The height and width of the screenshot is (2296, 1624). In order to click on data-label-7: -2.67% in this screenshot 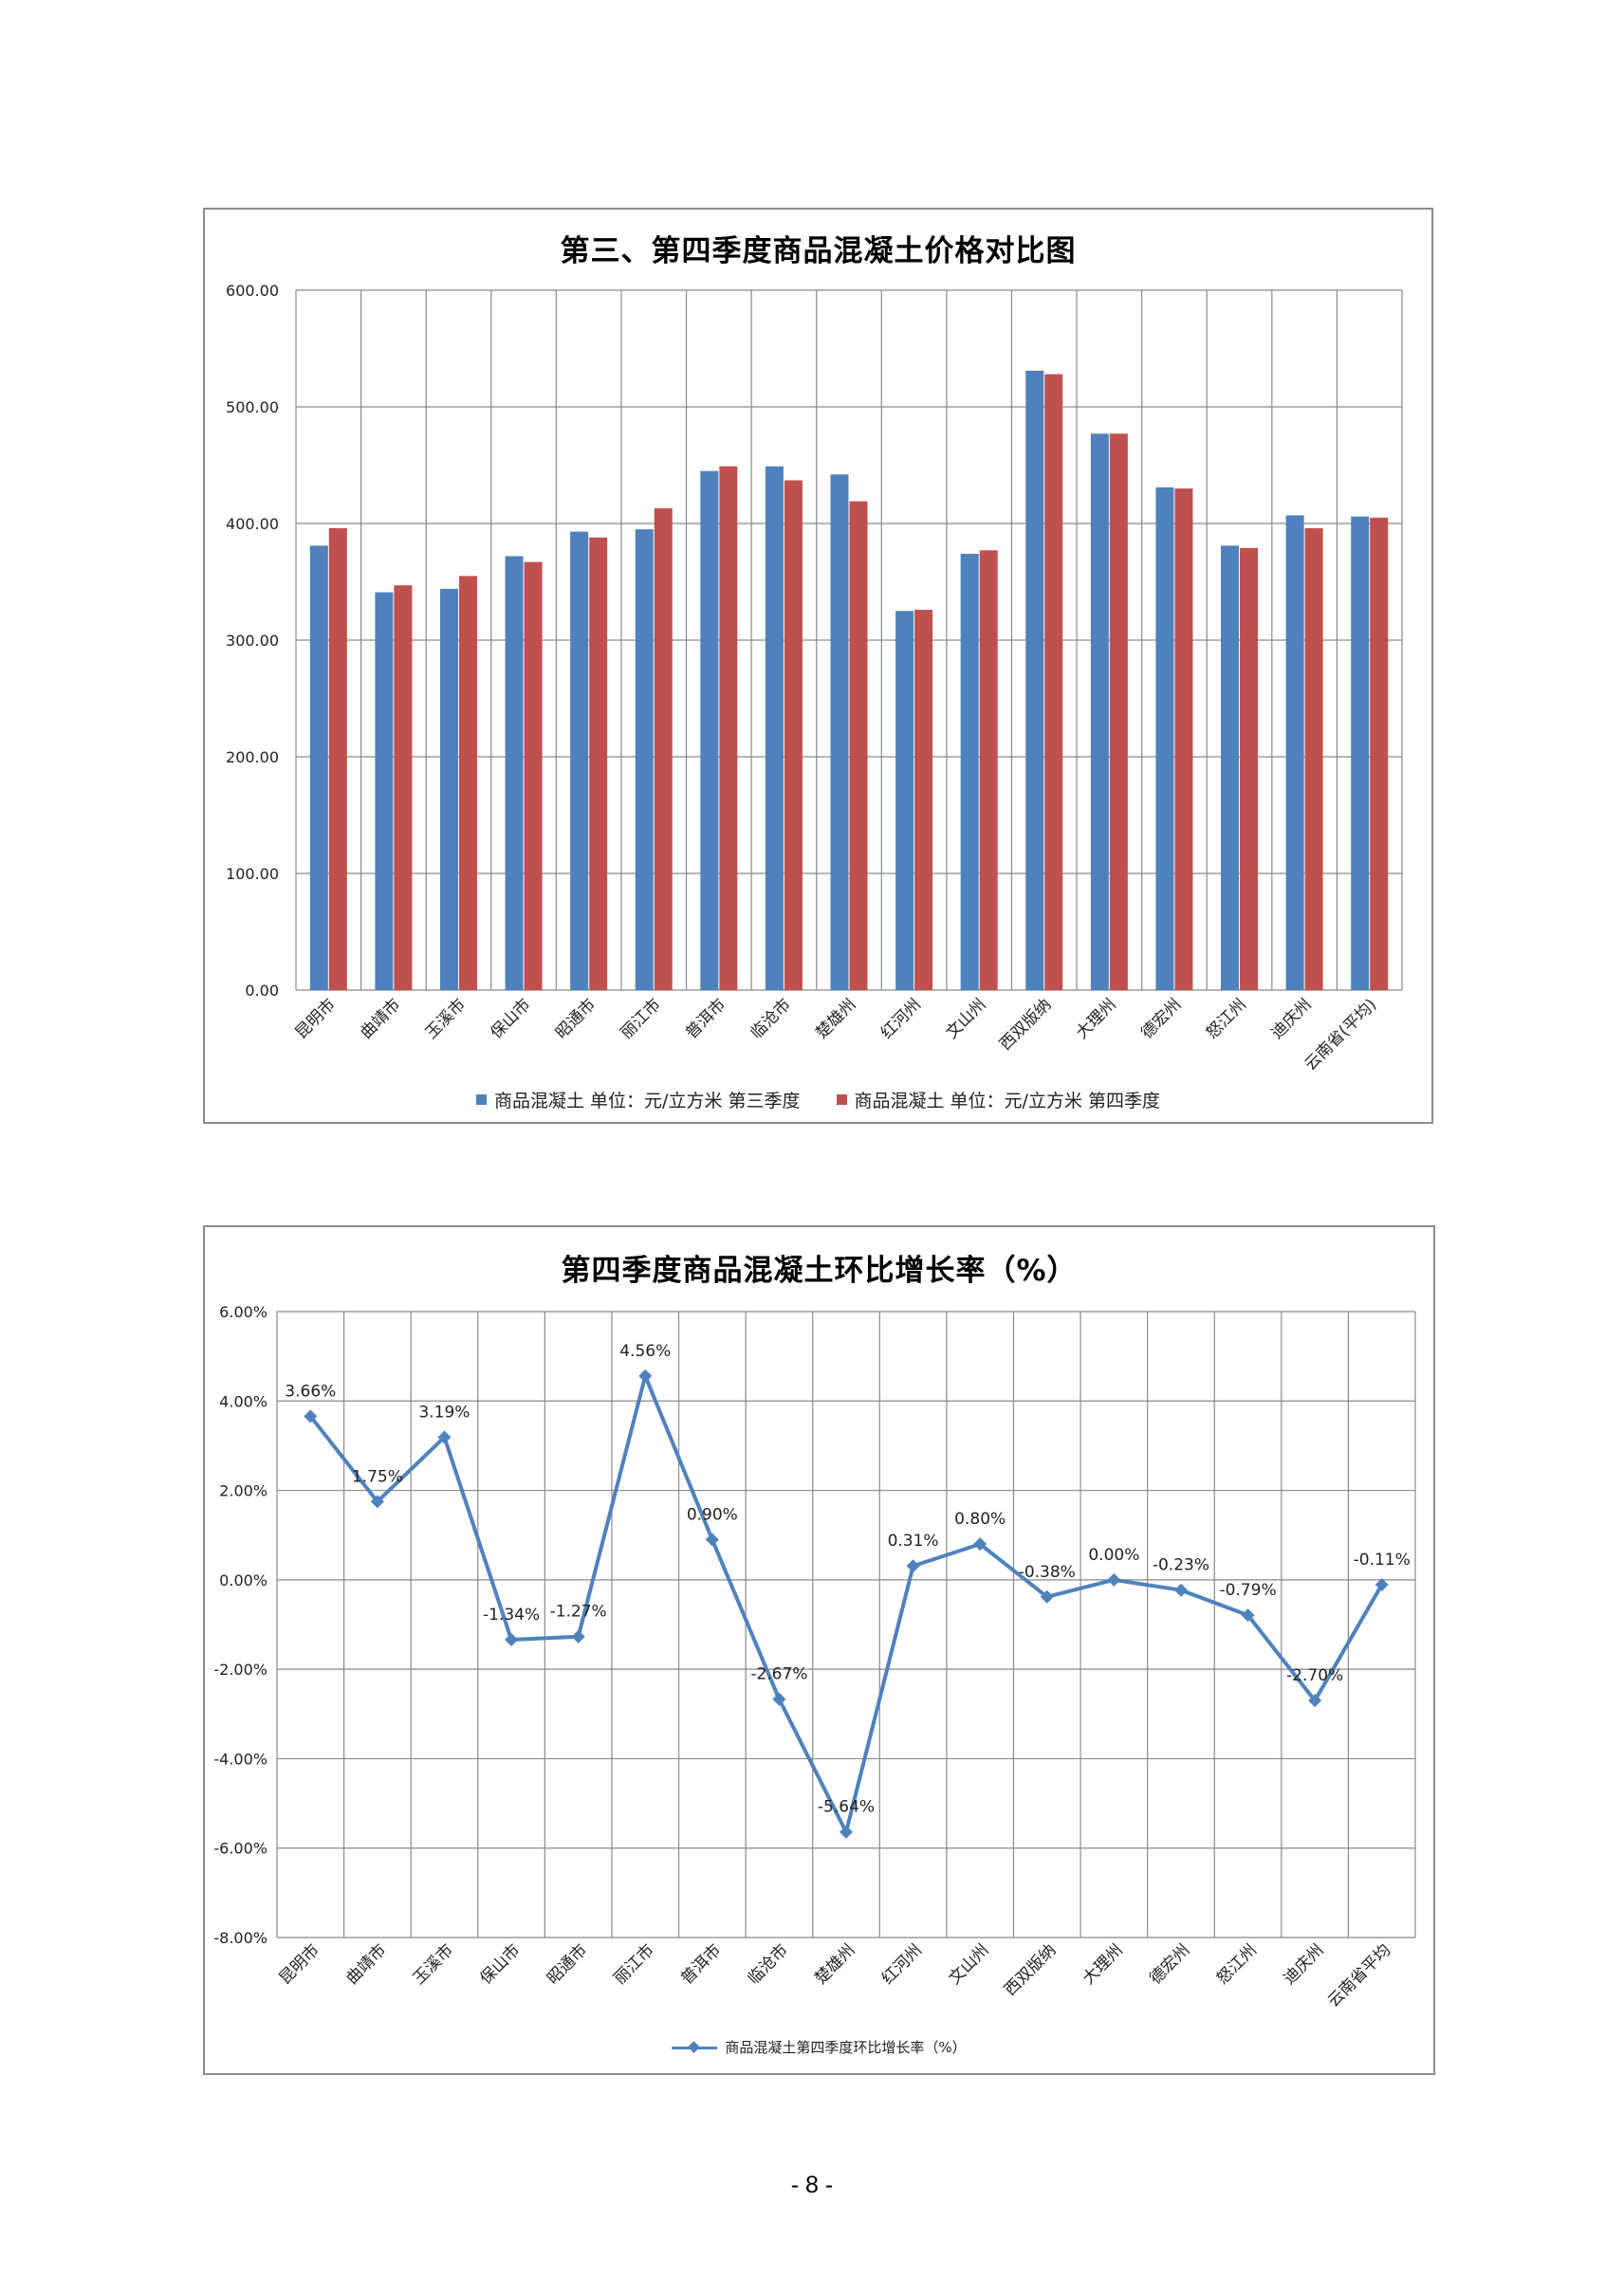, I will do `click(778, 1674)`.